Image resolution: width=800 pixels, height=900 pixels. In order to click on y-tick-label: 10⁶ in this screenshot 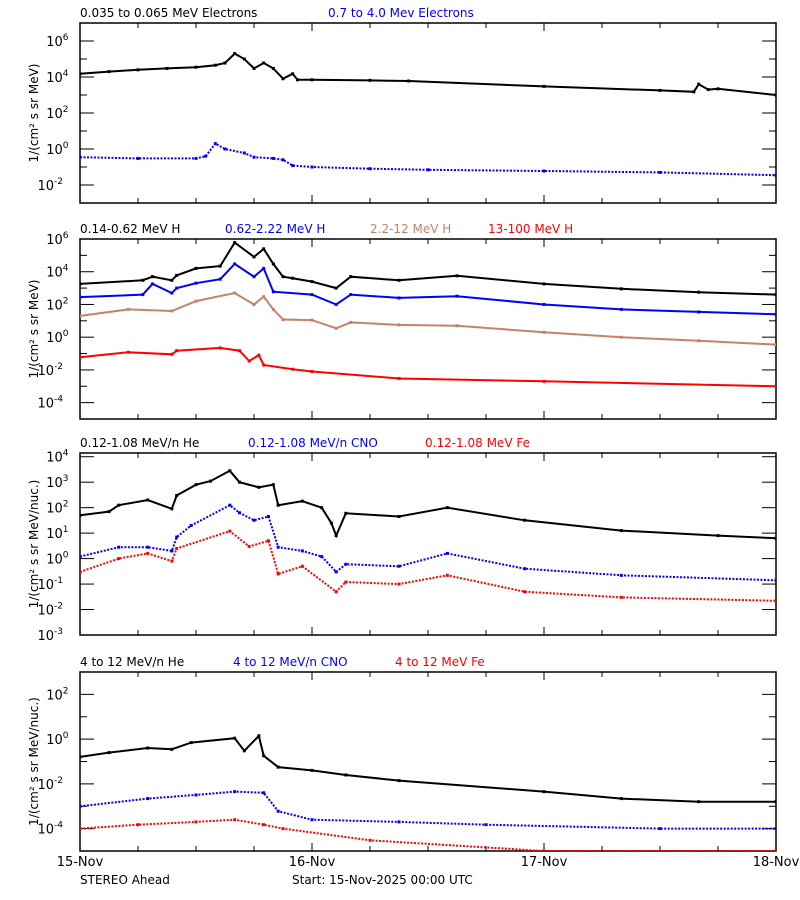, I will do `click(57, 41)`.